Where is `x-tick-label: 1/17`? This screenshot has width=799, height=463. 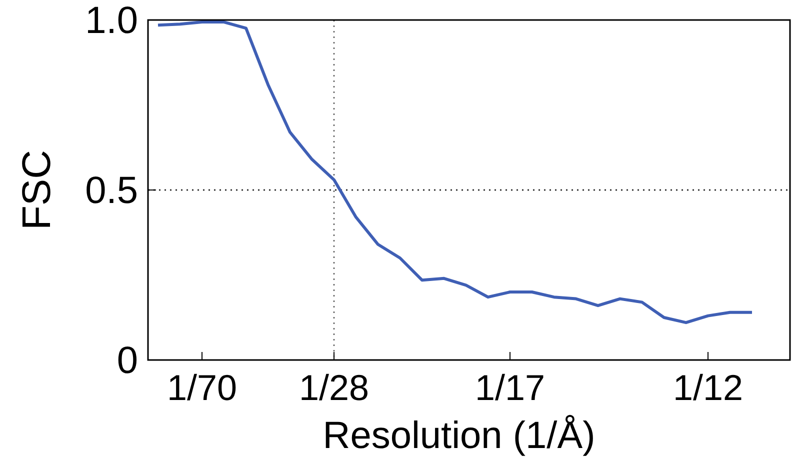 x-tick-label: 1/17 is located at coordinates (510, 387).